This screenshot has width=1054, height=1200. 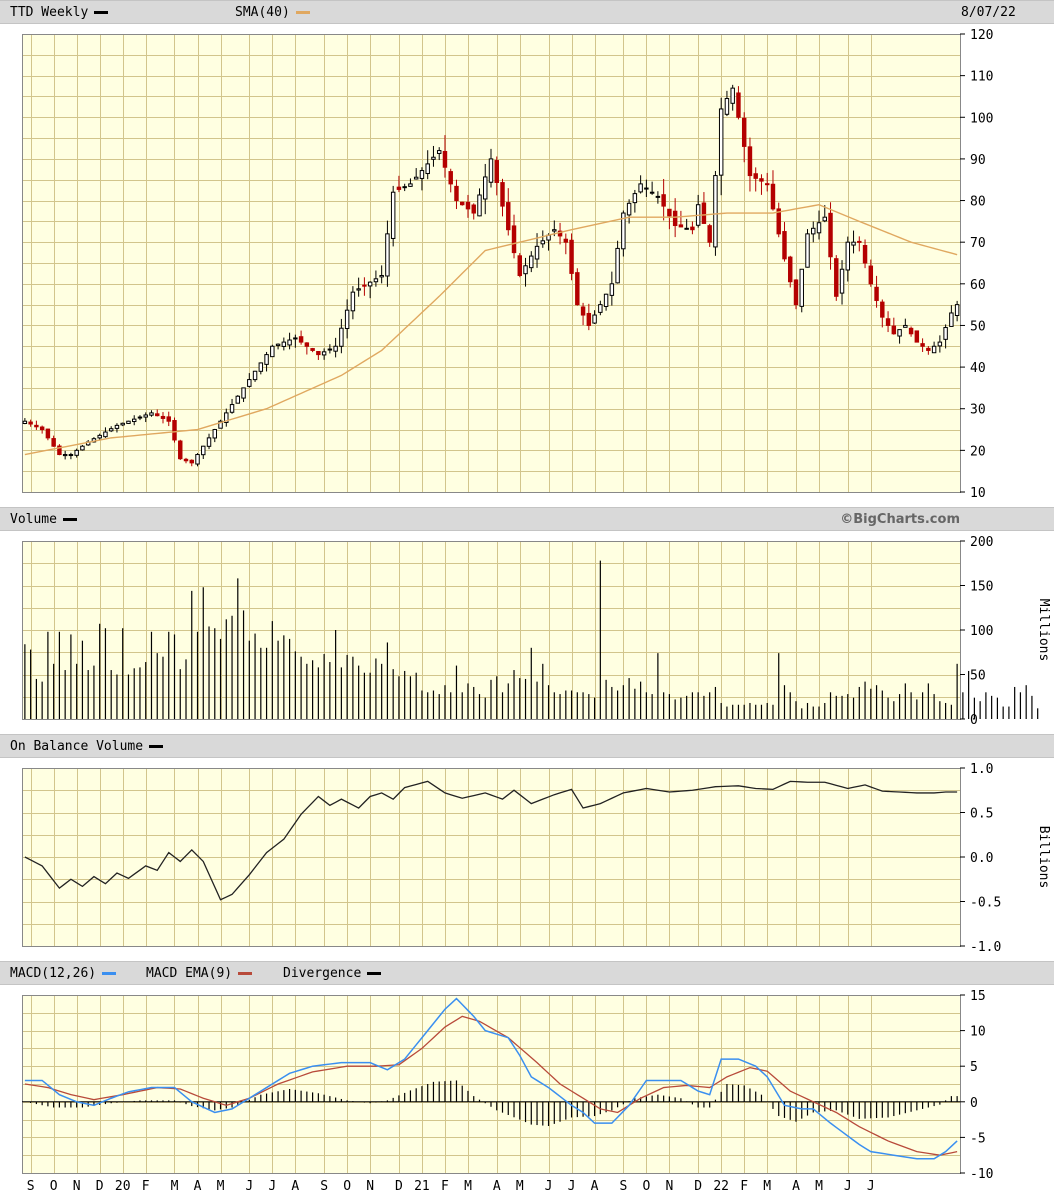 I want to click on macd-line, so click(x=491, y=1078).